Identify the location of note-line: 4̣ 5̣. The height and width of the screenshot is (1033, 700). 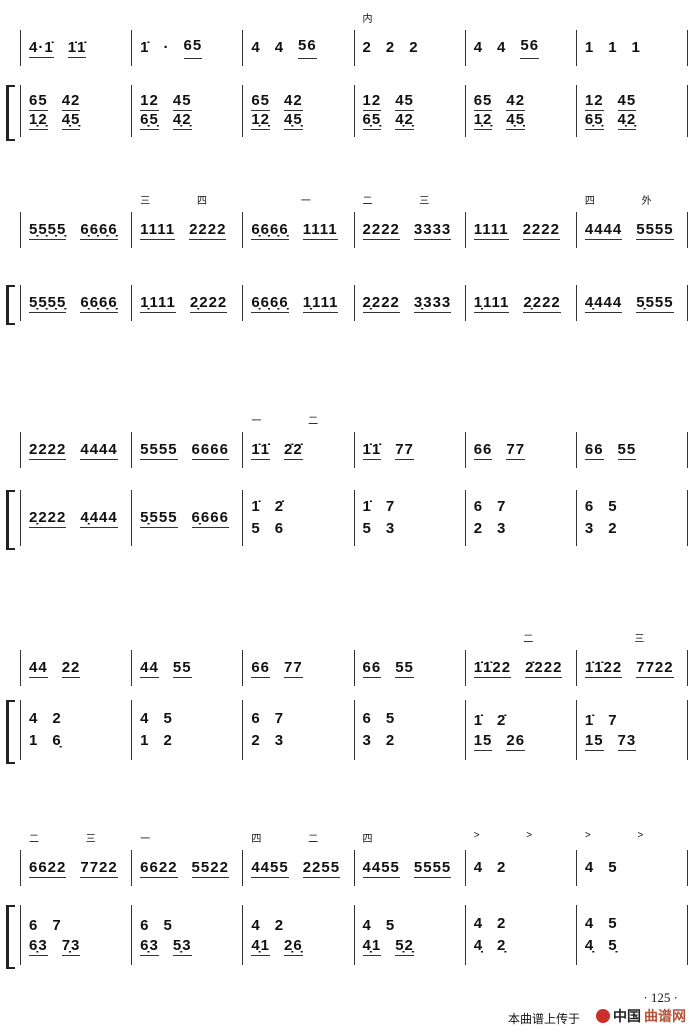
(636, 946).